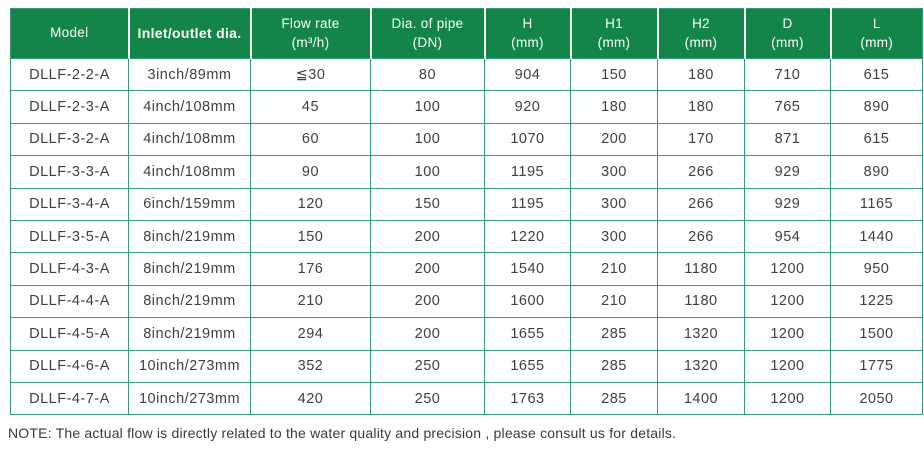 The height and width of the screenshot is (464, 924). Describe the element at coordinates (614, 107) in the screenshot. I see `table-cell-h1: 180` at that location.